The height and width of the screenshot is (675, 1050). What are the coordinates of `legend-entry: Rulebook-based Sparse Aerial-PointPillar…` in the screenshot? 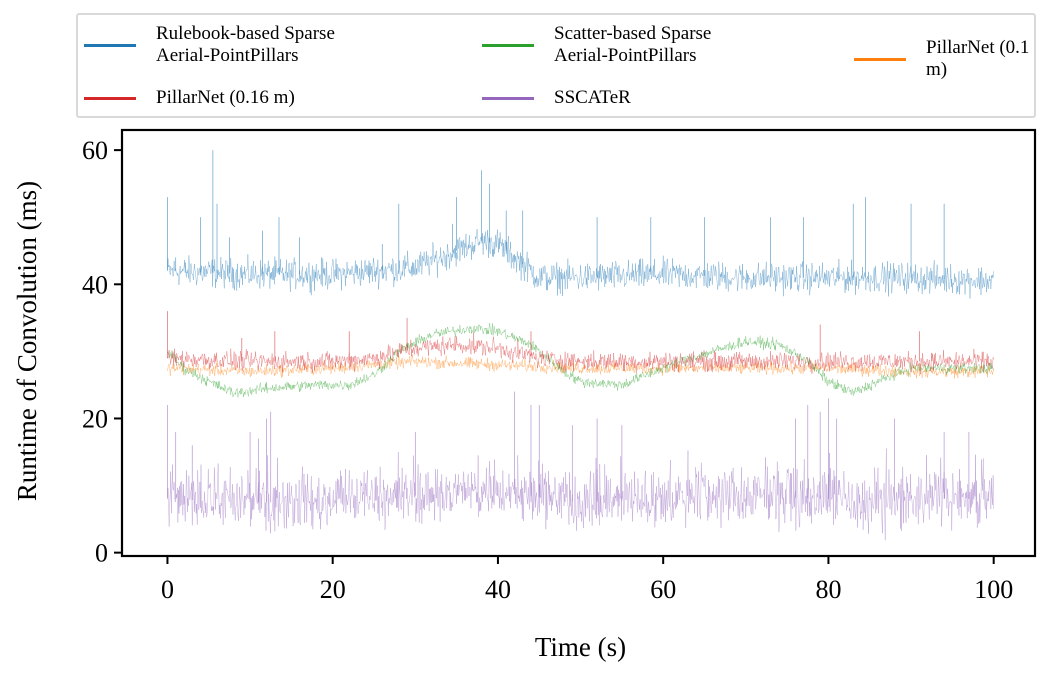 It's located at (209, 45).